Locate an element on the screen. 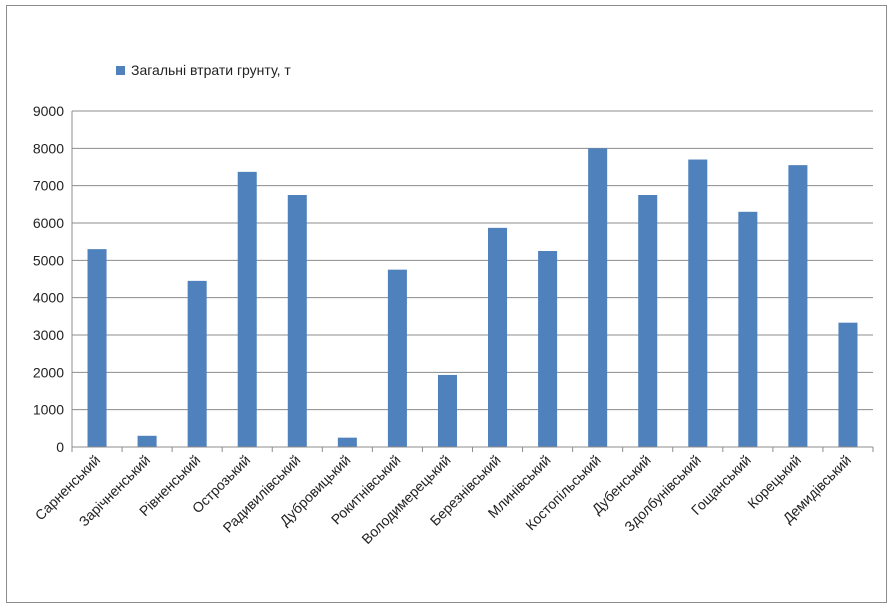 The width and height of the screenshot is (893, 608). y-tick-label: 3000 is located at coordinates (48, 335).